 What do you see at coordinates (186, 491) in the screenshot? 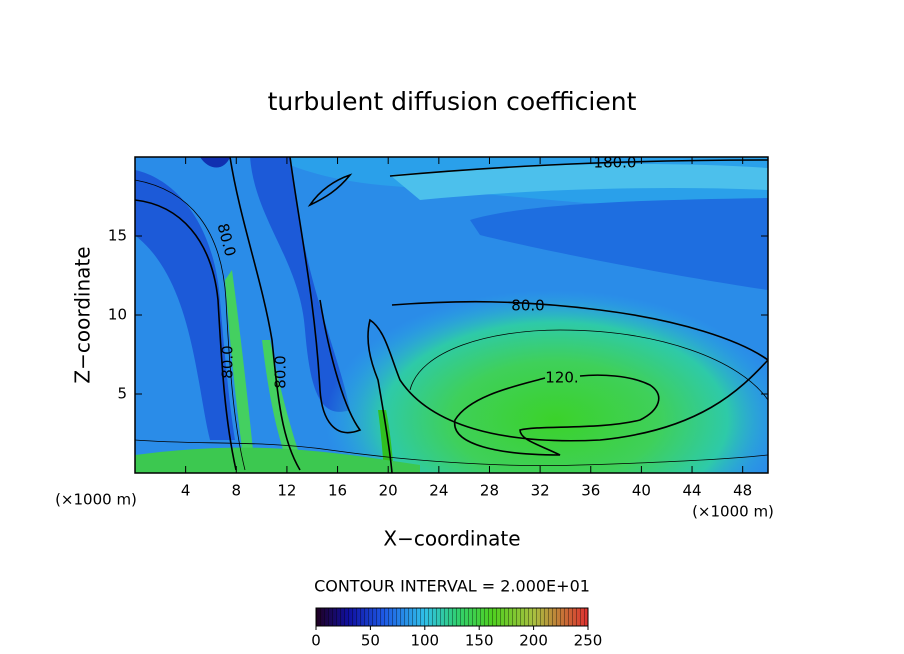
I see `x-tick-label: 4` at bounding box center [186, 491].